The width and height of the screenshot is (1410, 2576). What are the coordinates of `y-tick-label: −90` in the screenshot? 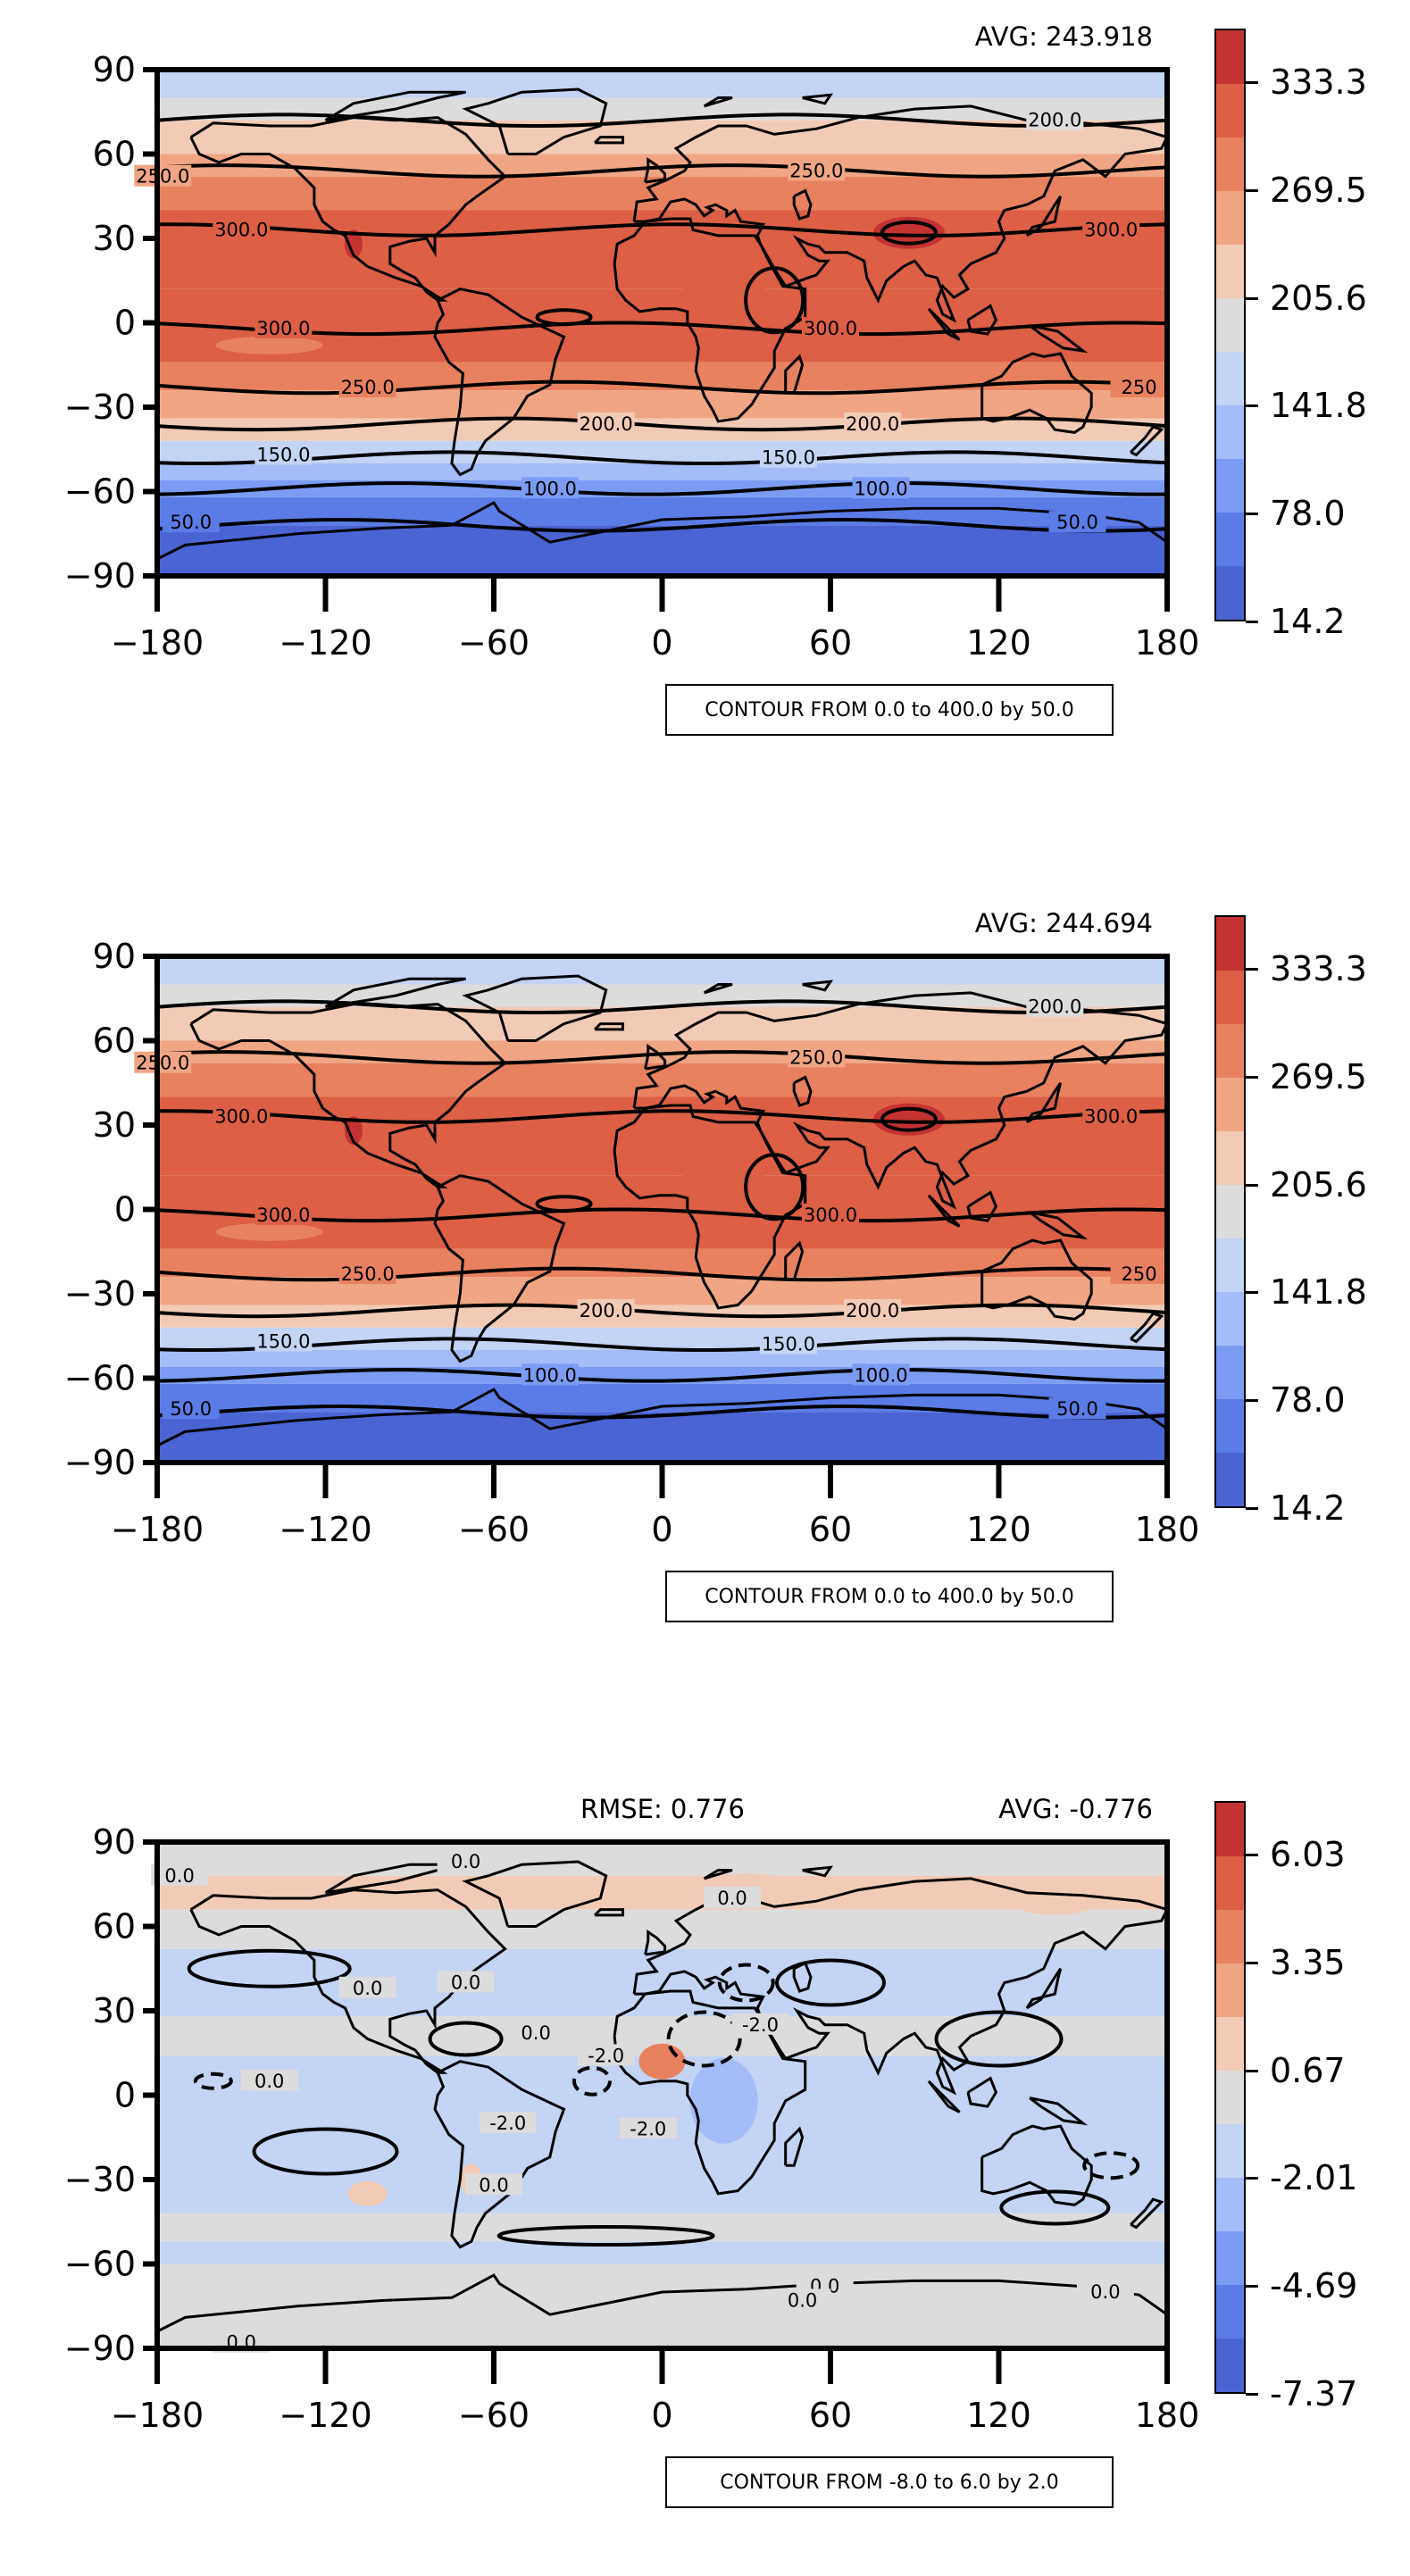 It's located at (100, 1462).